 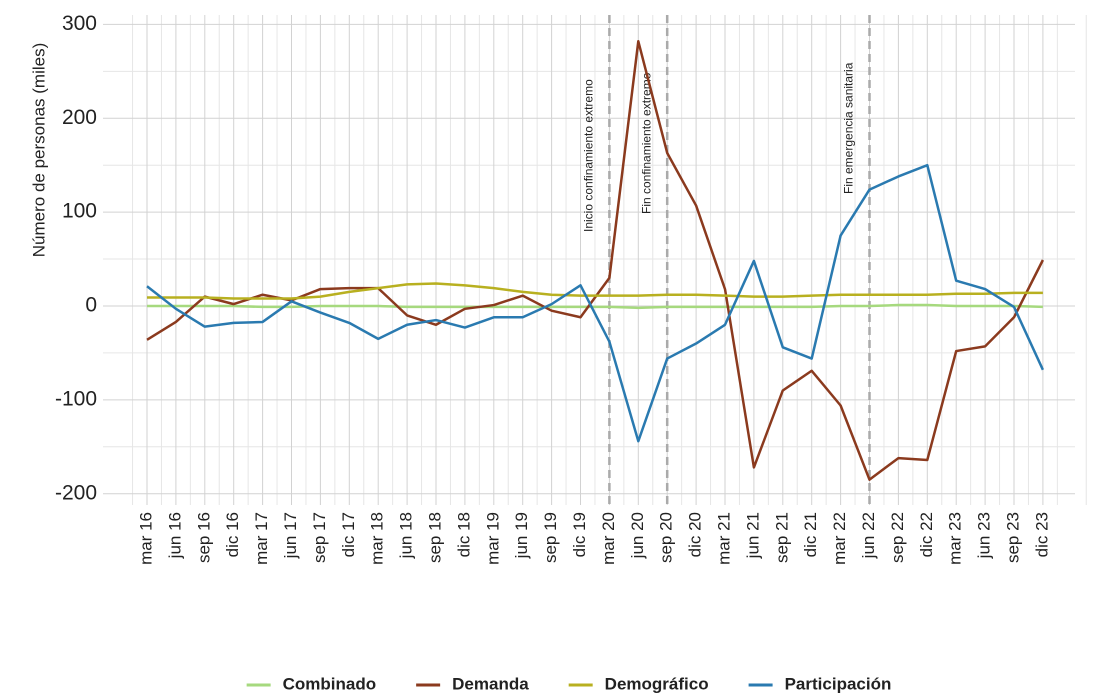 I want to click on x-tick-label: dic 19, so click(x=579, y=534).